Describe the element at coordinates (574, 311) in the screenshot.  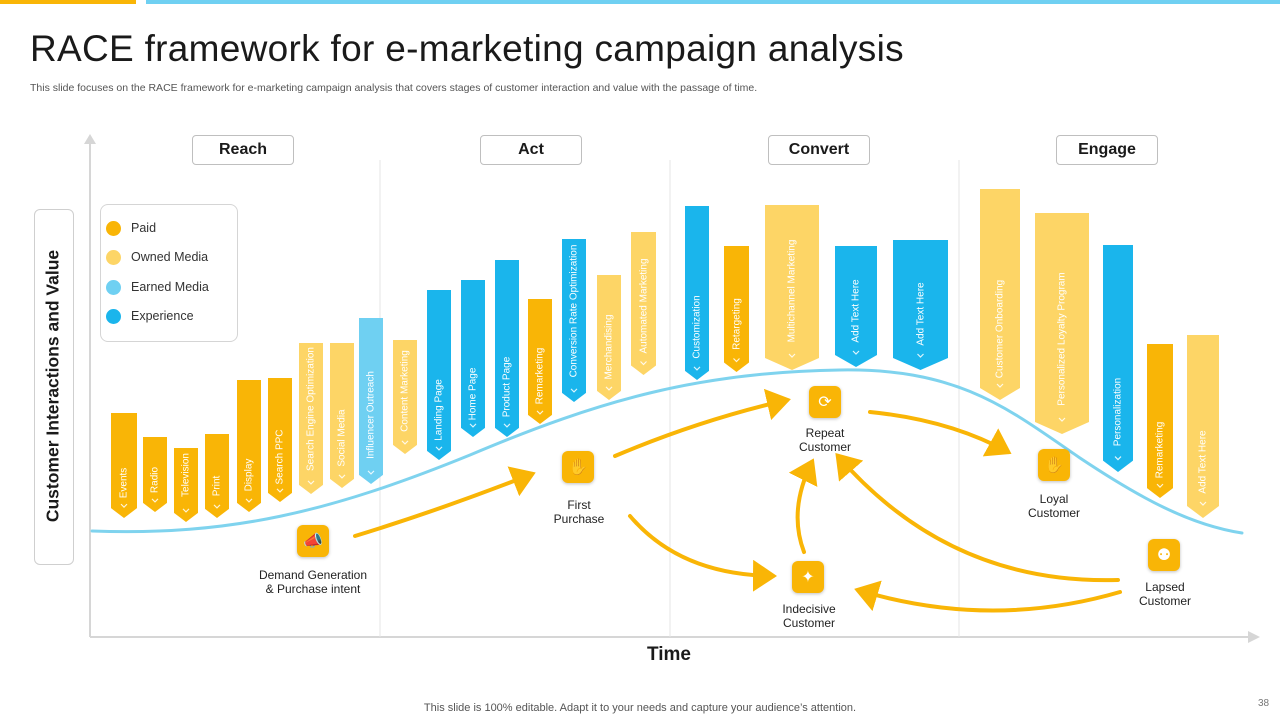
I see `bar-label: Conversion Rate Optimization` at that location.